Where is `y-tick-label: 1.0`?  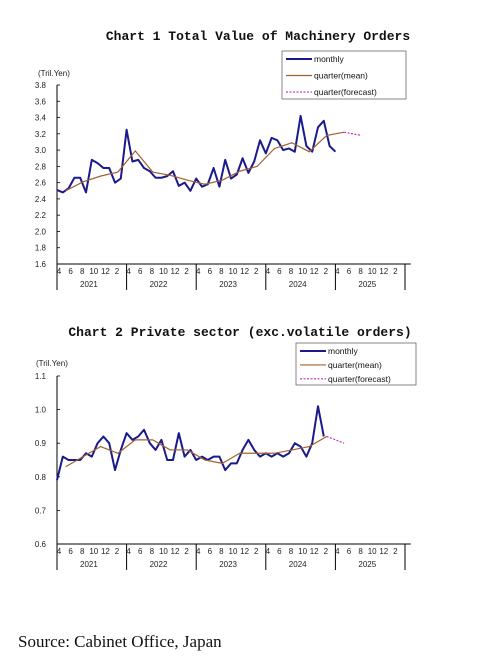 y-tick-label: 1.0 is located at coordinates (41, 410).